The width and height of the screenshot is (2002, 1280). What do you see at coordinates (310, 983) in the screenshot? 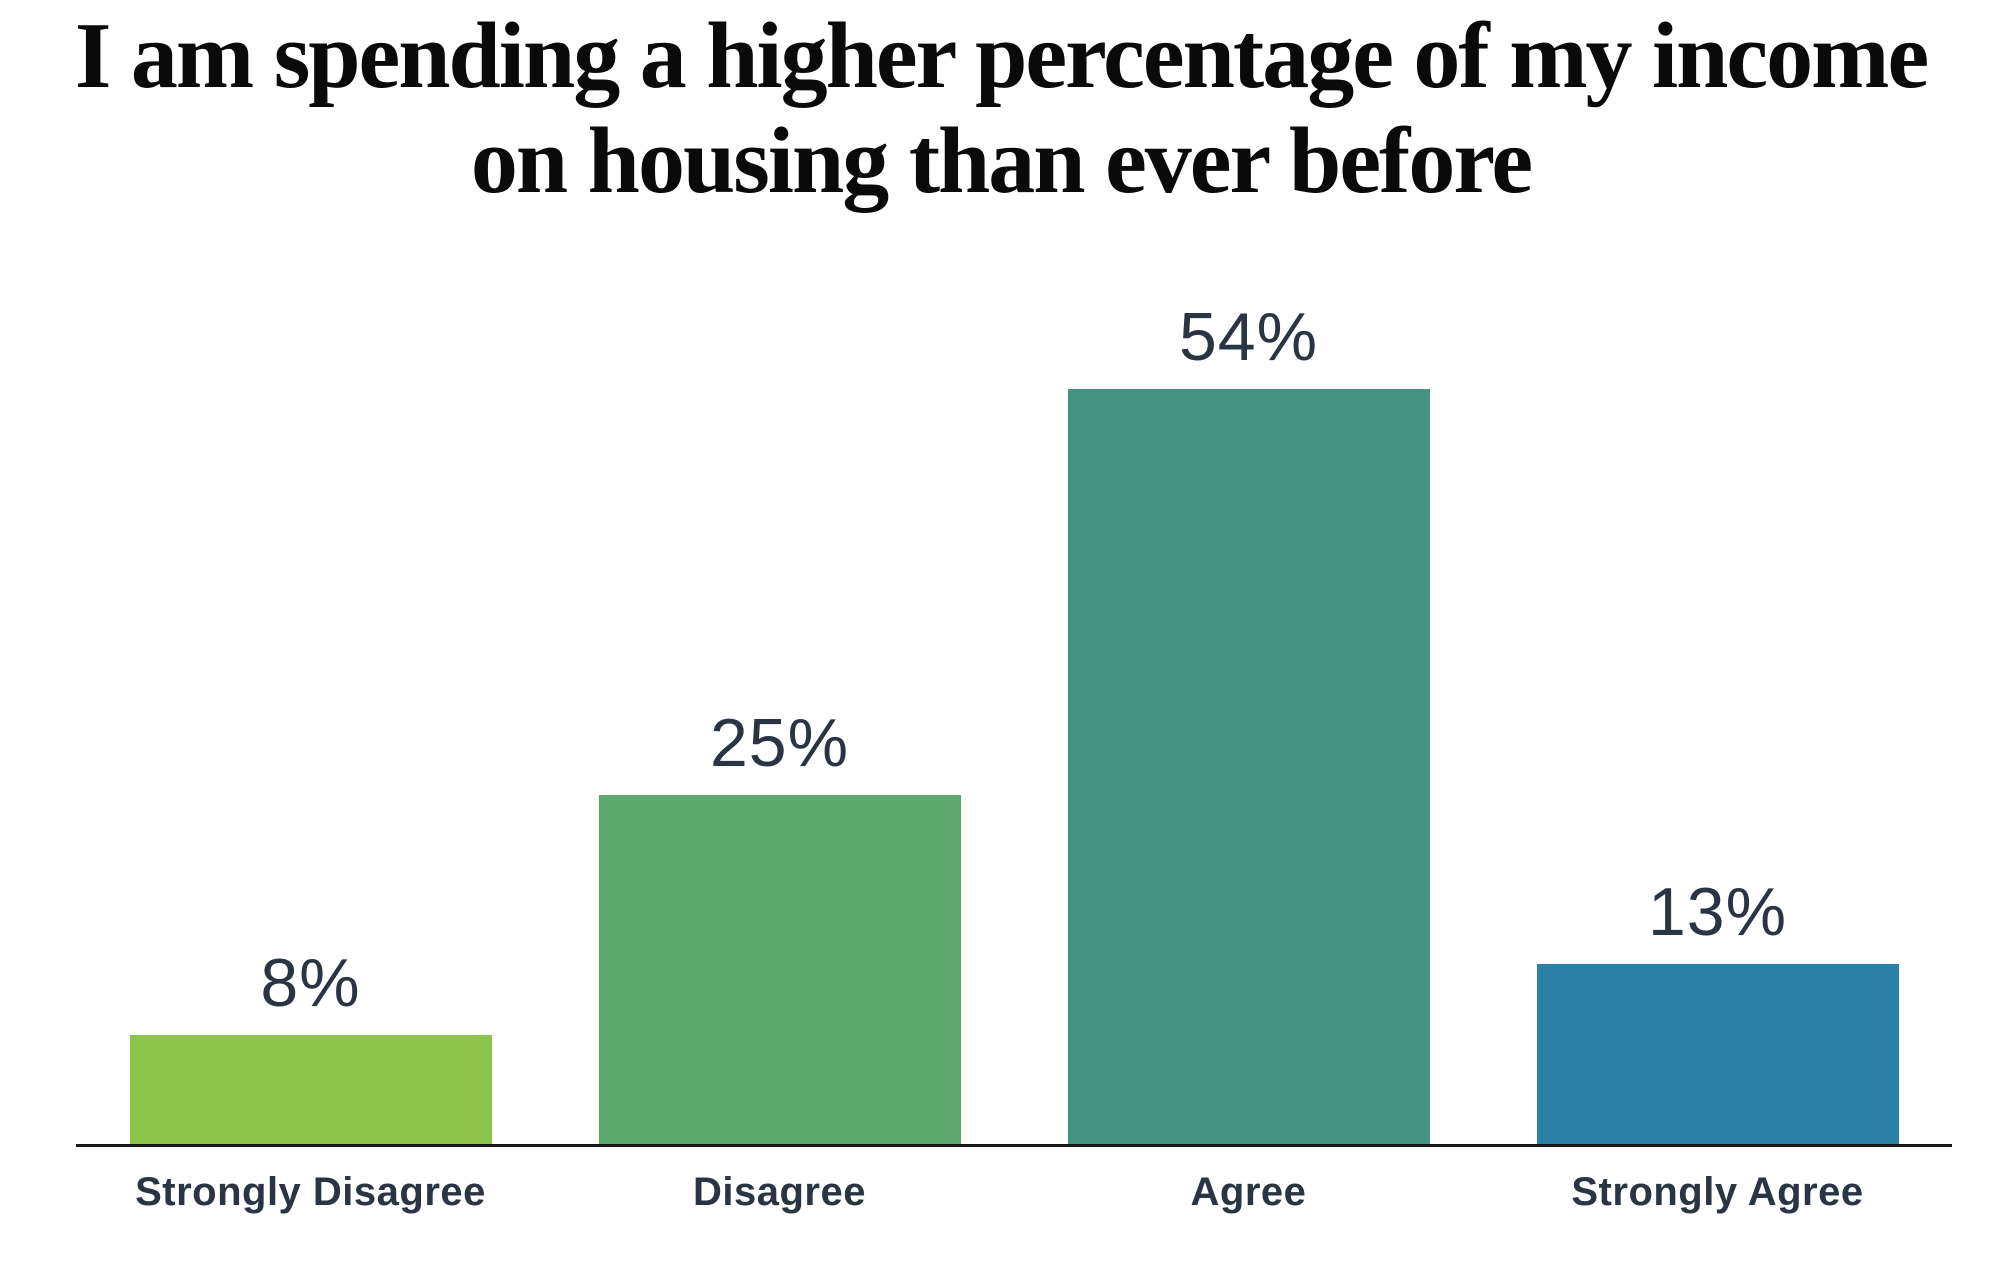
I see `bar-value-label: 8%` at bounding box center [310, 983].